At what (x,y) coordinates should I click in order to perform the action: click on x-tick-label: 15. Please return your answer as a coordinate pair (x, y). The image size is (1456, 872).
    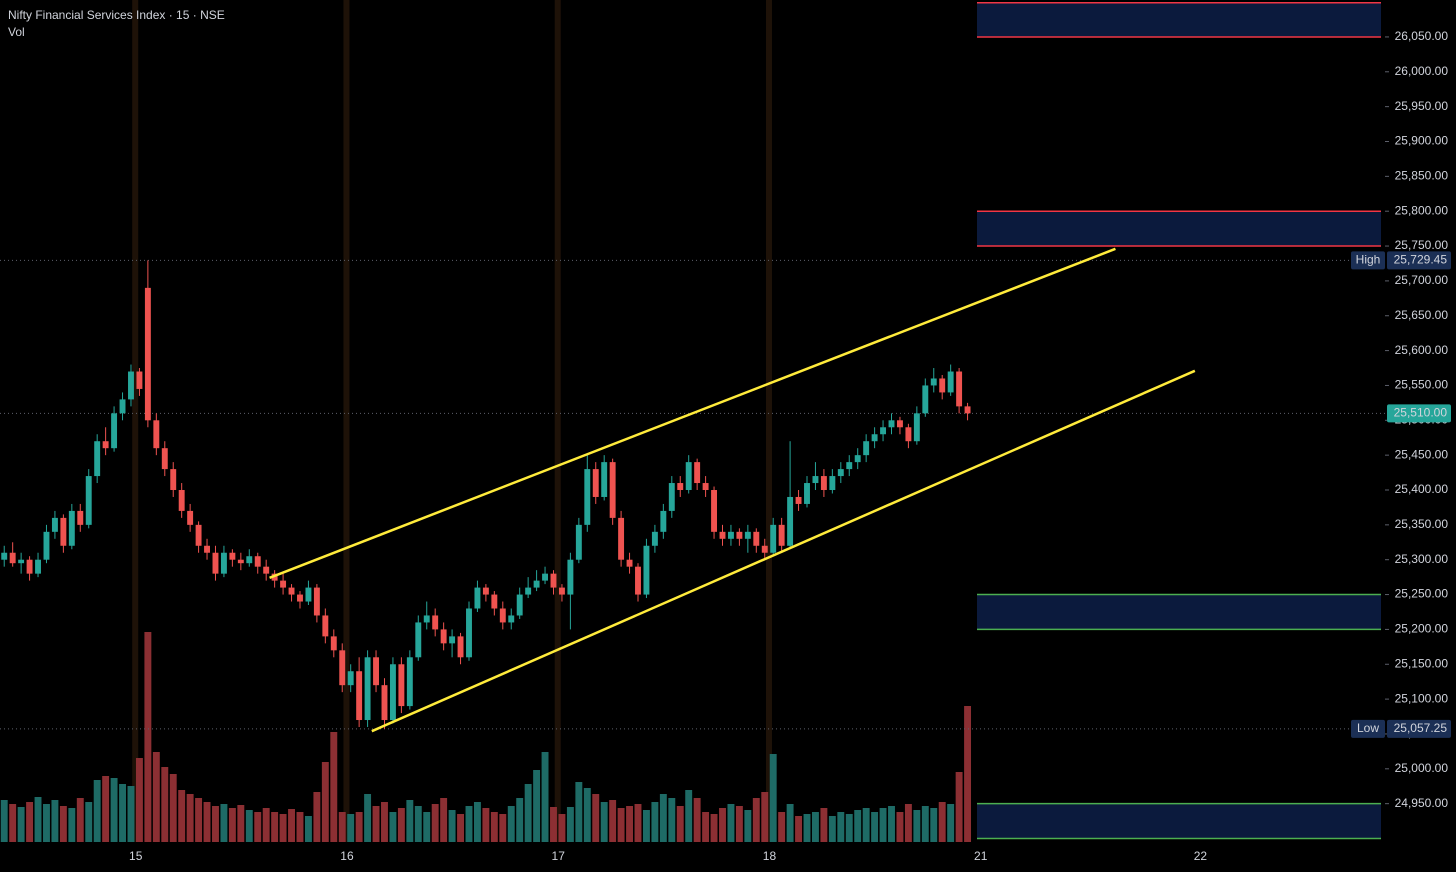
    Looking at the image, I should click on (136, 856).